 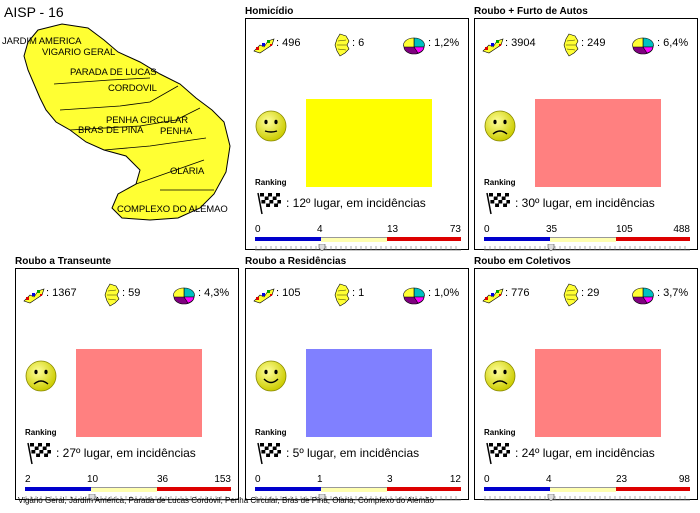 What do you see at coordinates (589, 45) in the screenshot?
I see `panel-stats: : 3904 : 249 : 6,4%` at bounding box center [589, 45].